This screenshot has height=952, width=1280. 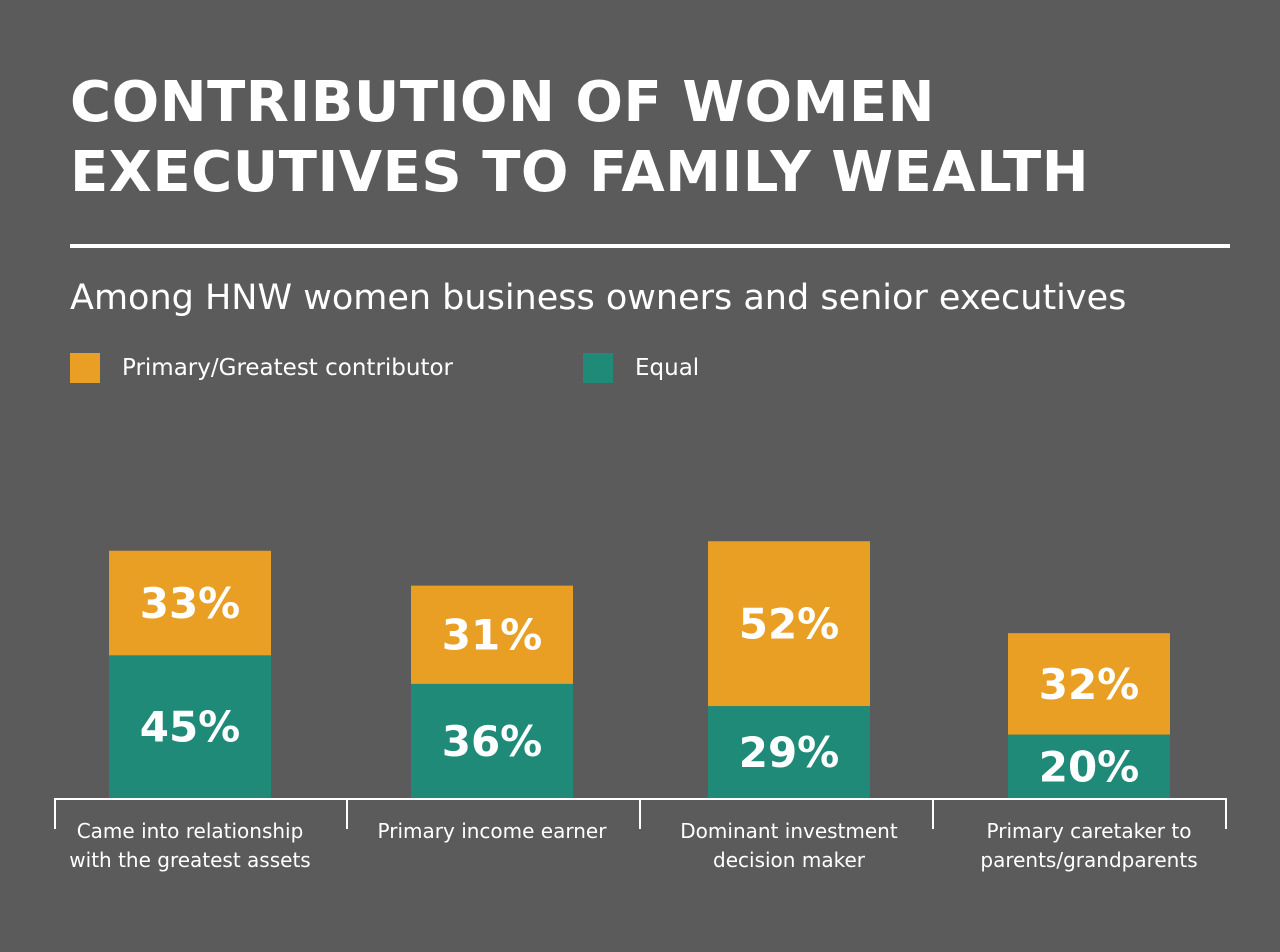 I want to click on category-label-2-line-1: decision maker, so click(x=789, y=860).